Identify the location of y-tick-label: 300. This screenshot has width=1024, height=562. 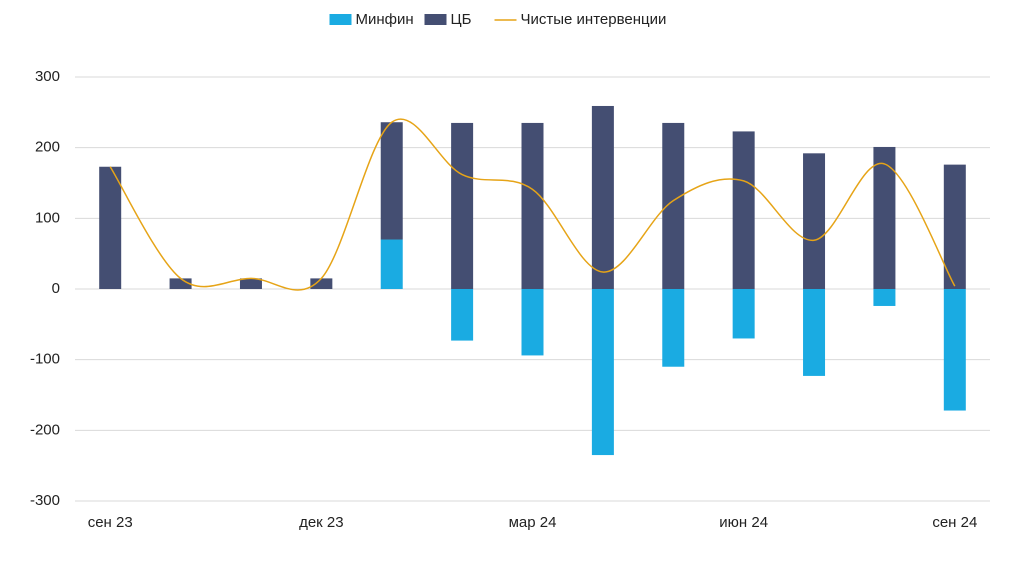
(47, 76).